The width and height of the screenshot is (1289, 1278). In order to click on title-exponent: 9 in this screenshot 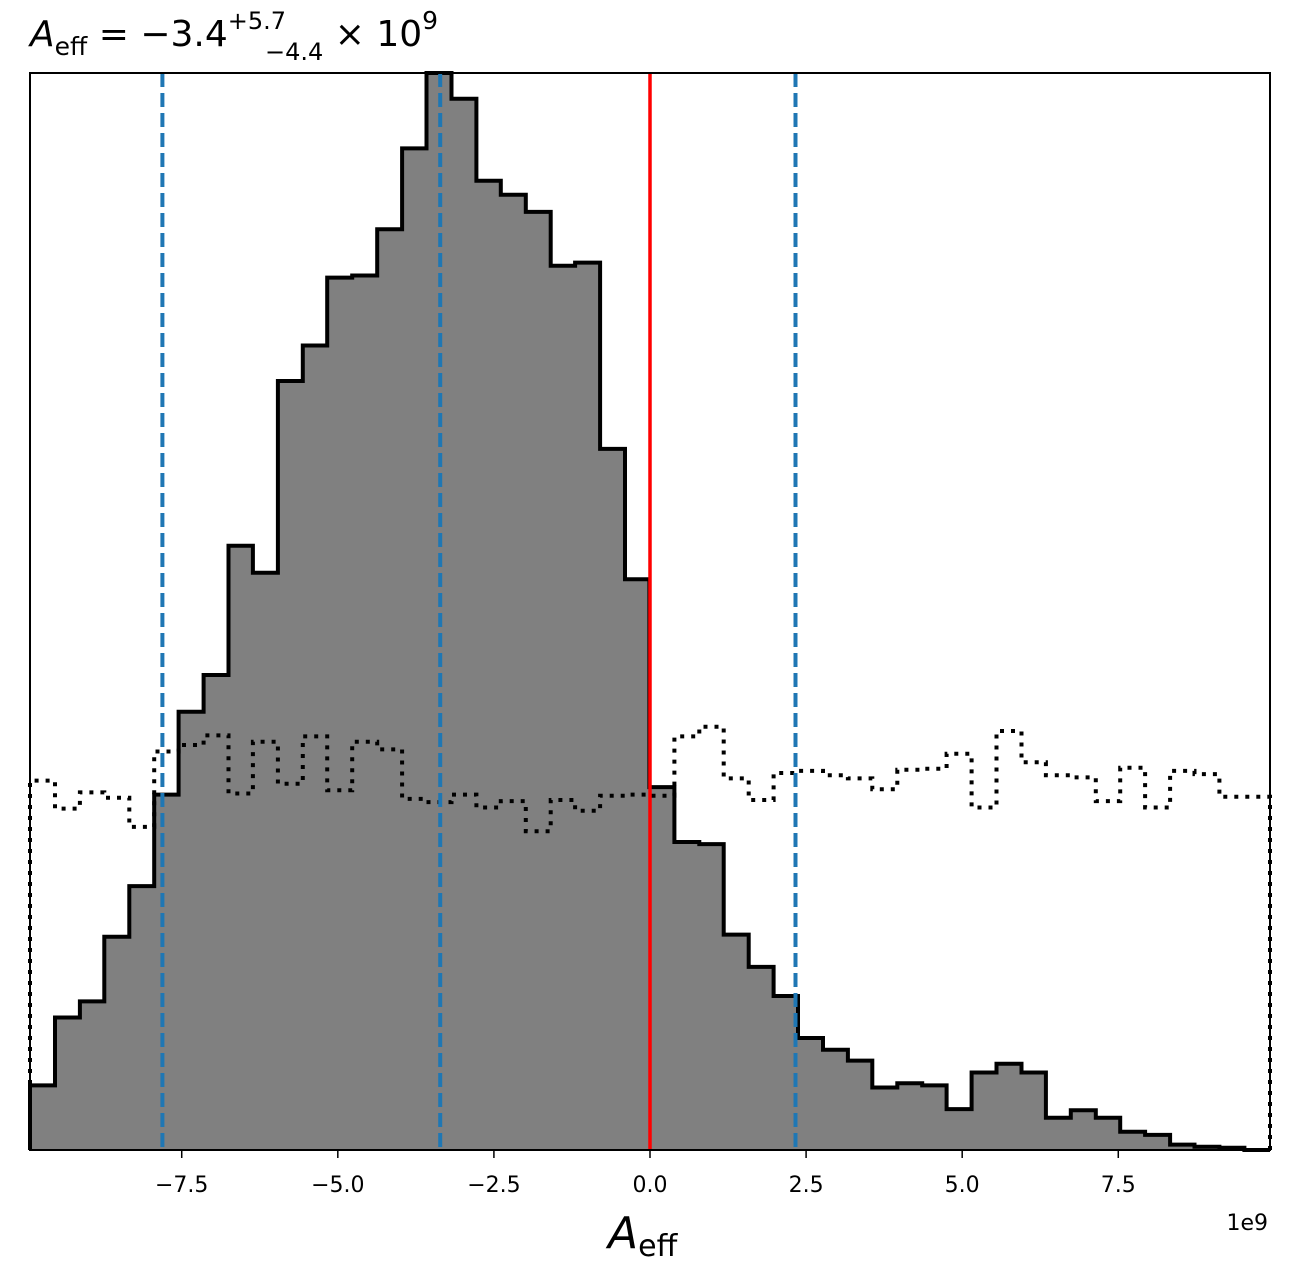, I will do `click(430, 20)`.